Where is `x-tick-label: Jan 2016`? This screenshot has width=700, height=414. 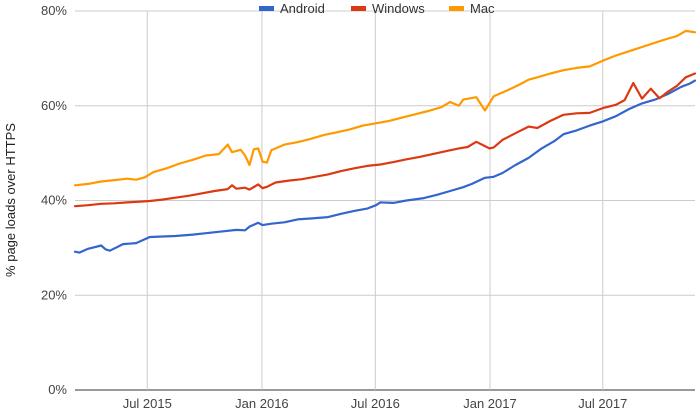 x-tick-label: Jan 2016 is located at coordinates (262, 403).